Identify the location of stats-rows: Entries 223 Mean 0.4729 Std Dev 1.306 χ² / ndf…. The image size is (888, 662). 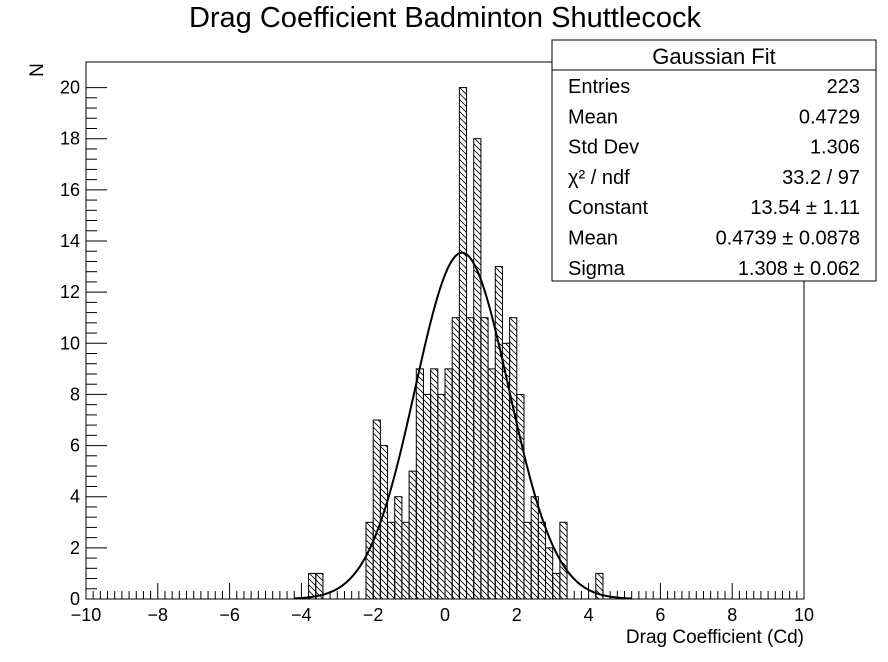
(714, 178).